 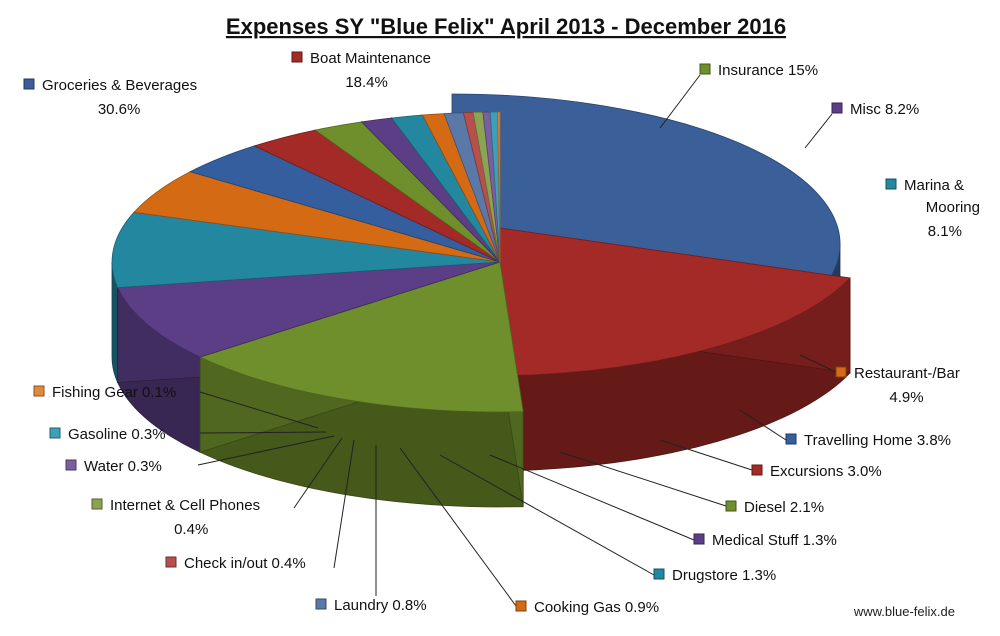 I want to click on leader-medical-stuff, so click(x=592, y=497).